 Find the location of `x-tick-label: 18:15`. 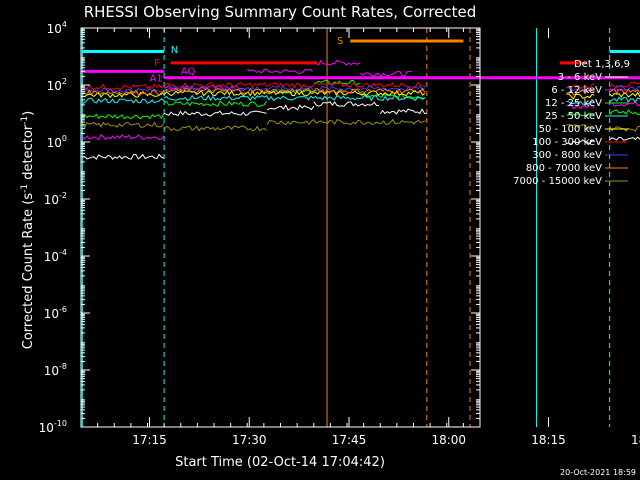

x-tick-label: 18:15 is located at coordinates (548, 440).